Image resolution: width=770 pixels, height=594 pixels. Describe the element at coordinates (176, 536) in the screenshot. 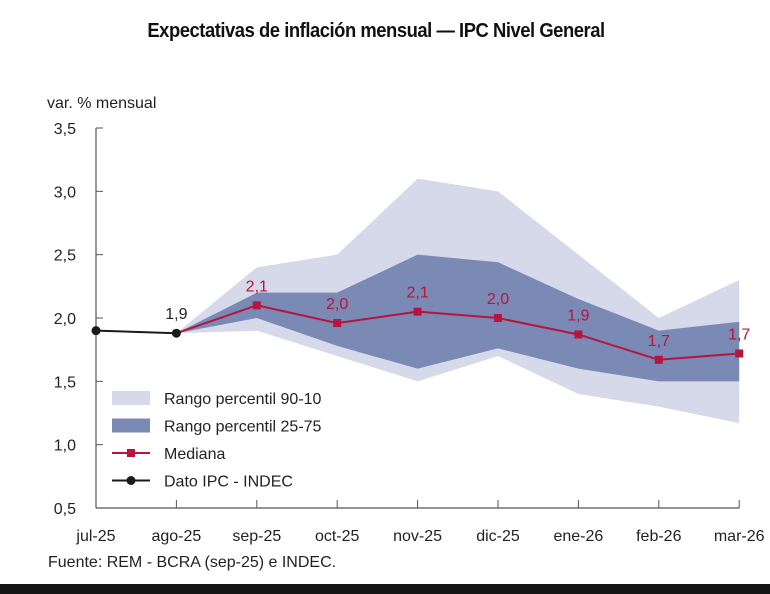

I see `x-tick-label: ago-25` at that location.